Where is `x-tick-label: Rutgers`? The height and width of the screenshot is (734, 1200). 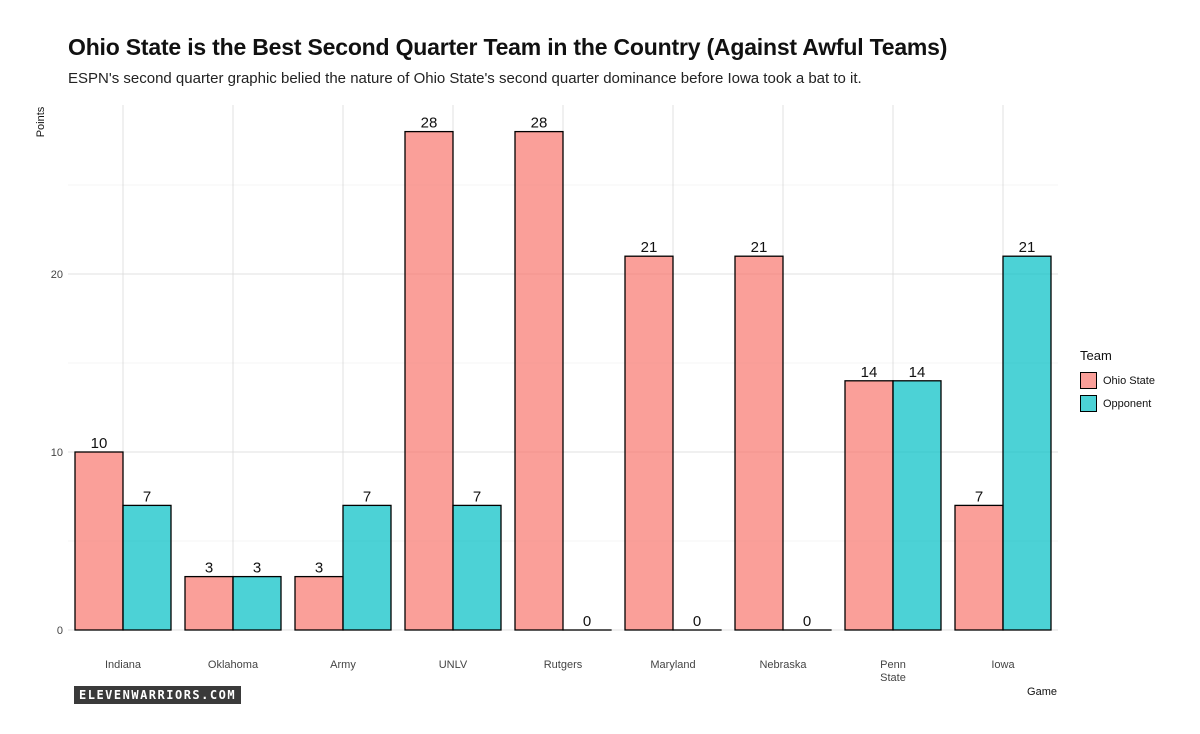
x-tick-label: Rutgers is located at coordinates (563, 665).